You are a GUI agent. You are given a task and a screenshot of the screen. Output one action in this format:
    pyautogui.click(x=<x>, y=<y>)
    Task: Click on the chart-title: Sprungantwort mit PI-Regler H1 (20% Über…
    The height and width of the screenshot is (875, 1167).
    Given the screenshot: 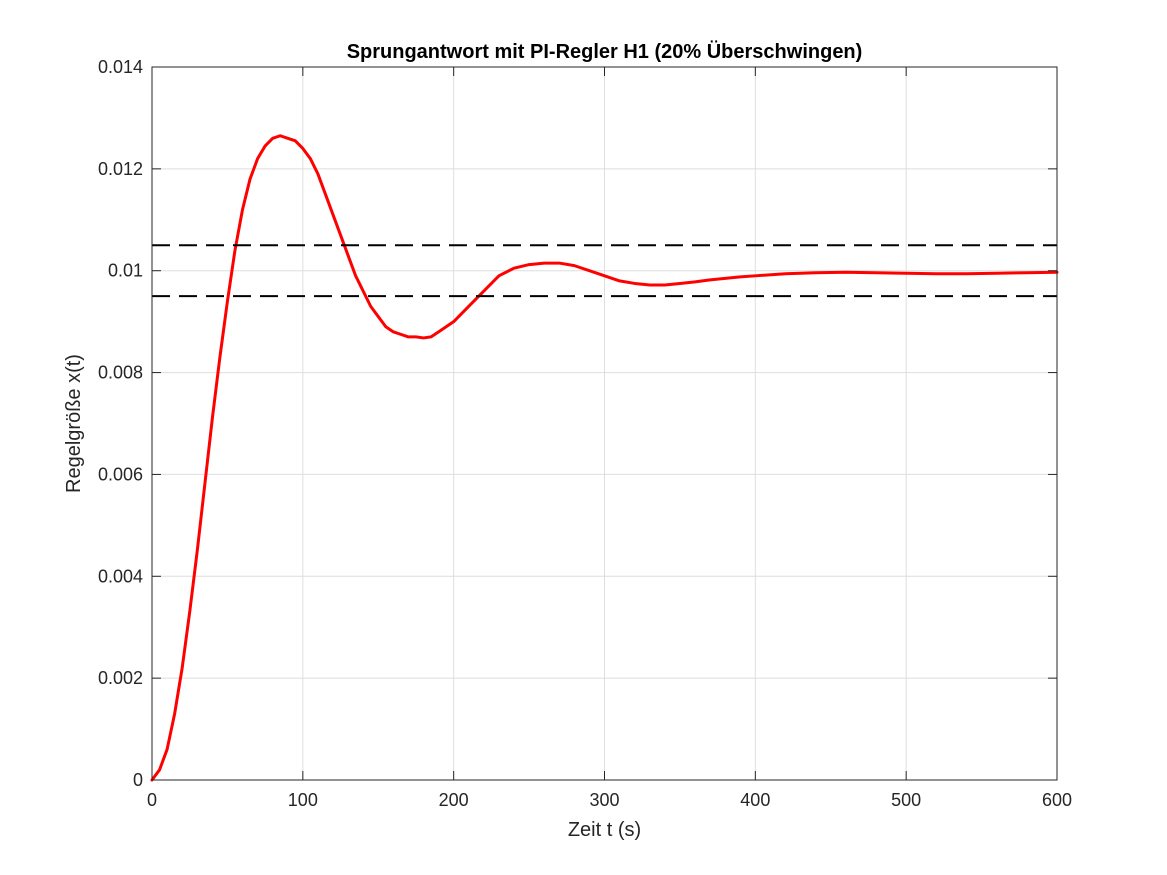 What is the action you would take?
    pyautogui.click(x=605, y=51)
    